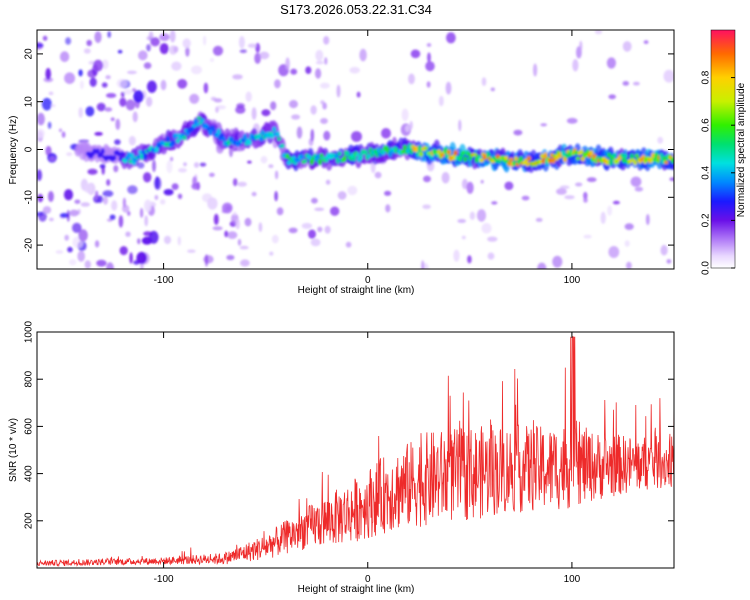 The height and width of the screenshot is (600, 750). I want to click on snr-y-tick-label: 1000, so click(29, 331).